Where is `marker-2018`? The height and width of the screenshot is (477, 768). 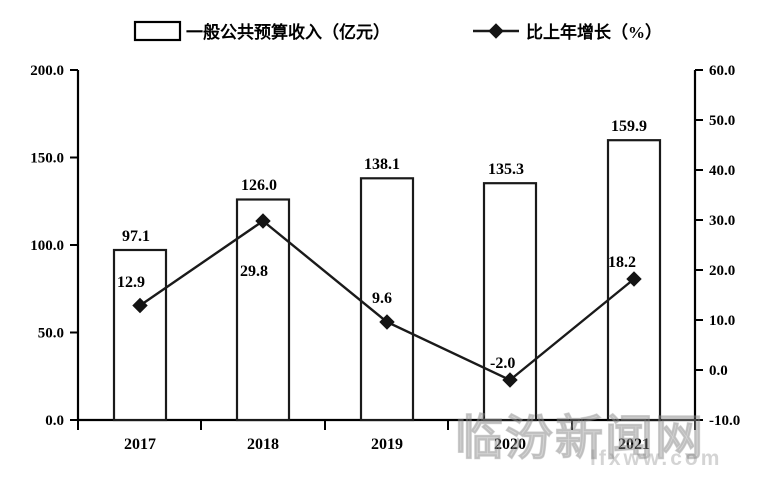
marker-2018 is located at coordinates (263, 221).